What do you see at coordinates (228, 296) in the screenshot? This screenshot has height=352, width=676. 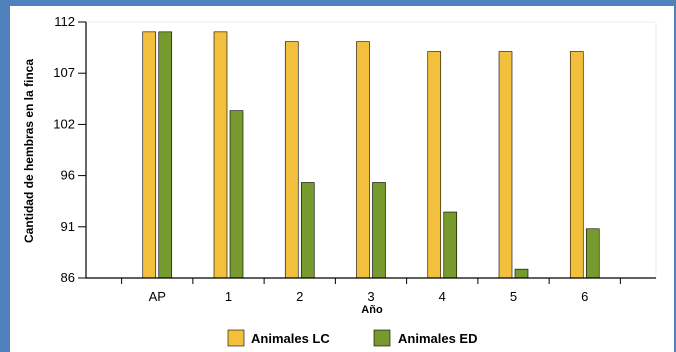 I see `x-tick-label: 1` at bounding box center [228, 296].